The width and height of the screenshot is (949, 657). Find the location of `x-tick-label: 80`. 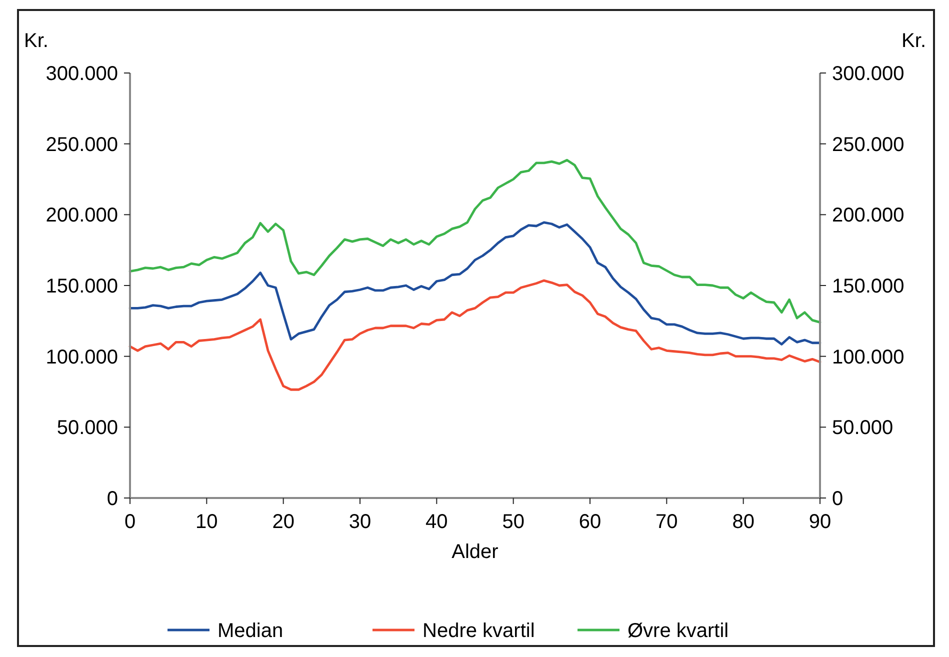

x-tick-label: 80 is located at coordinates (743, 522).